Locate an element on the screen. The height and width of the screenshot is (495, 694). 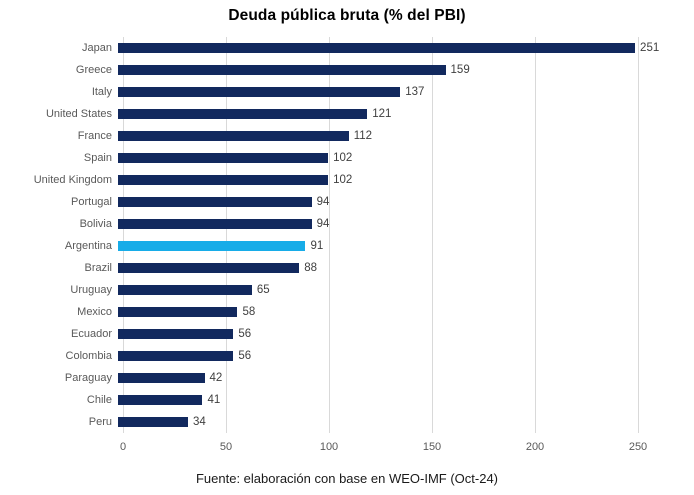
bar-track: 121 is located at coordinates (375, 114).